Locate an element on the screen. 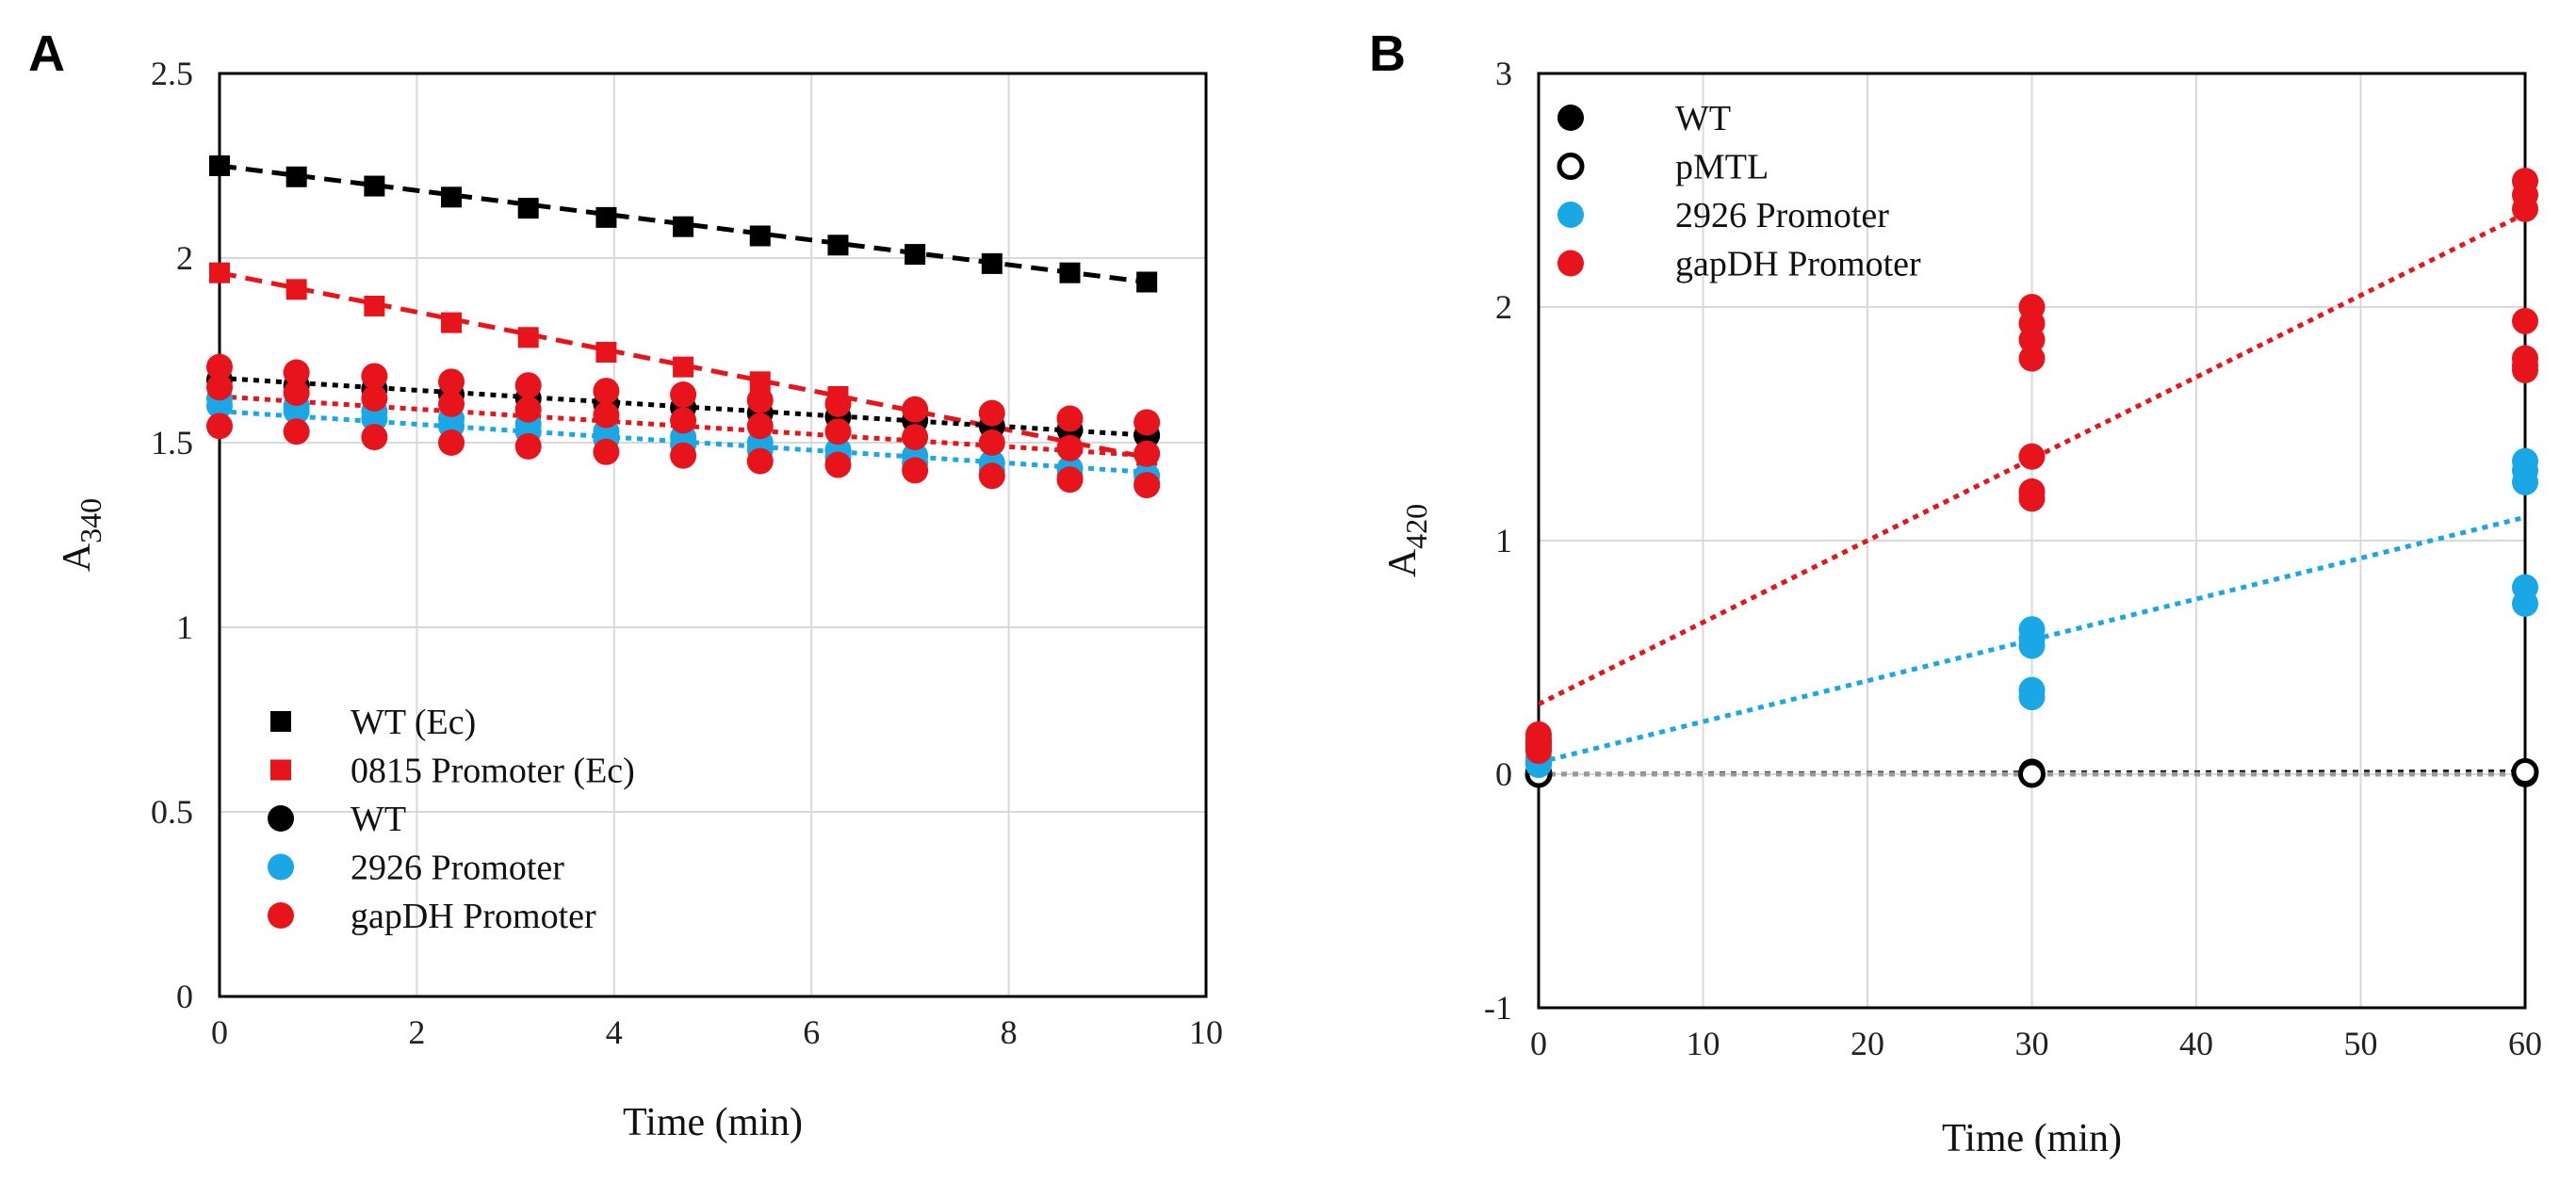 The width and height of the screenshot is (2576, 1182). series-gapdh-promoter is located at coordinates (683, 426).